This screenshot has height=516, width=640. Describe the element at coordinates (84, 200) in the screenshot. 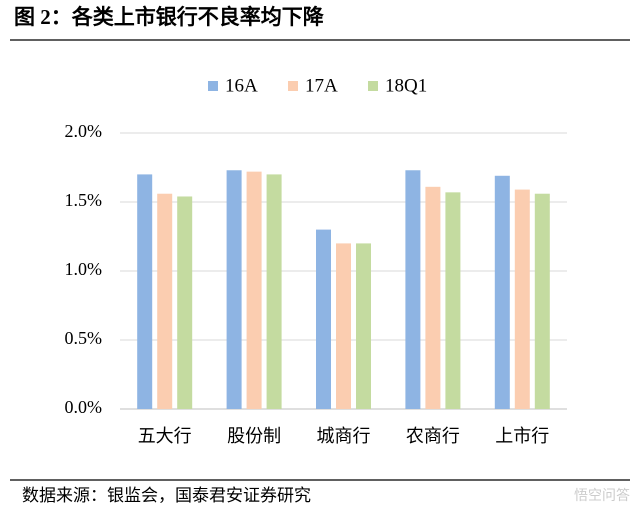

I see `y-tick-label: 1.5%` at that location.